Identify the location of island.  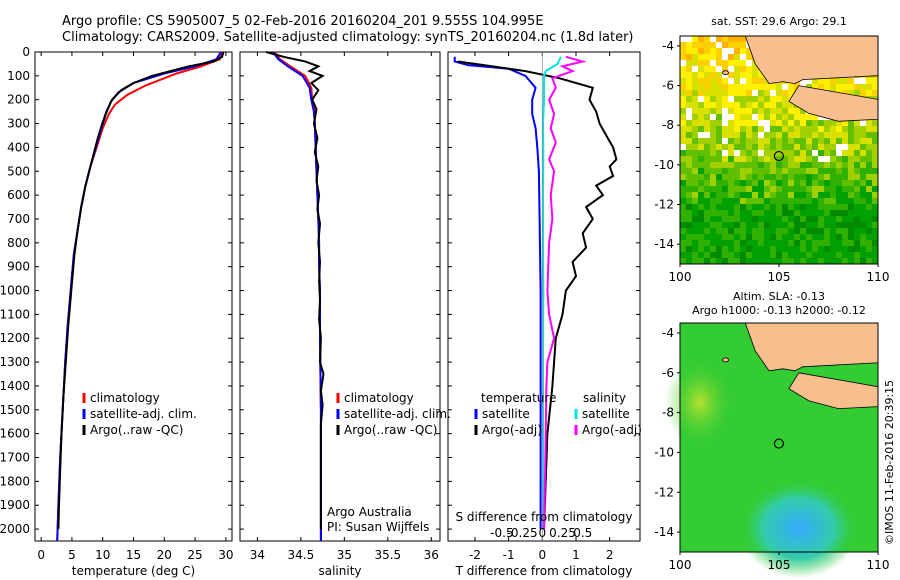
(725, 73).